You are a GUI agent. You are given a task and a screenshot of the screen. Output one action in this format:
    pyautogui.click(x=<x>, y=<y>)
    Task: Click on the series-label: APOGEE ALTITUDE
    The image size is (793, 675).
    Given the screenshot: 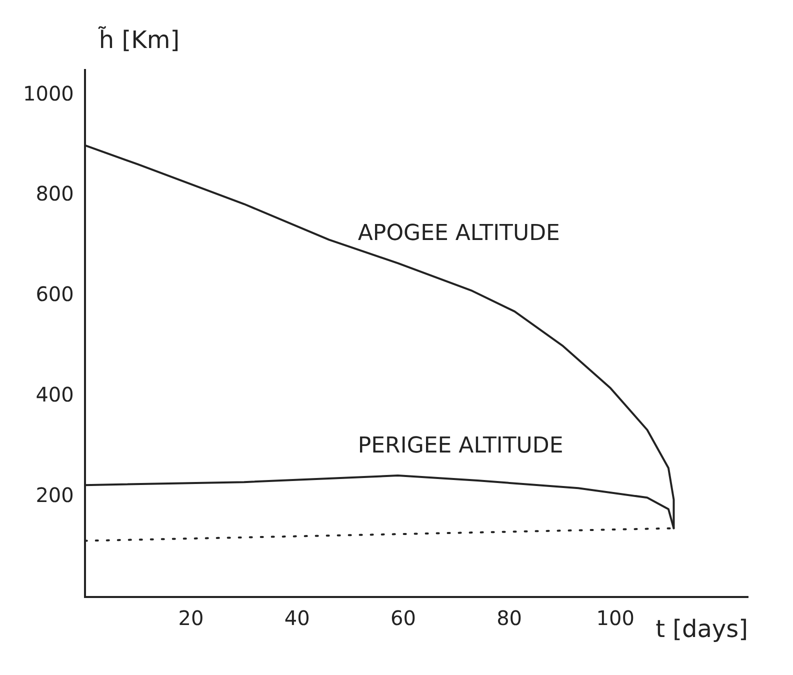 What is the action you would take?
    pyautogui.click(x=459, y=233)
    